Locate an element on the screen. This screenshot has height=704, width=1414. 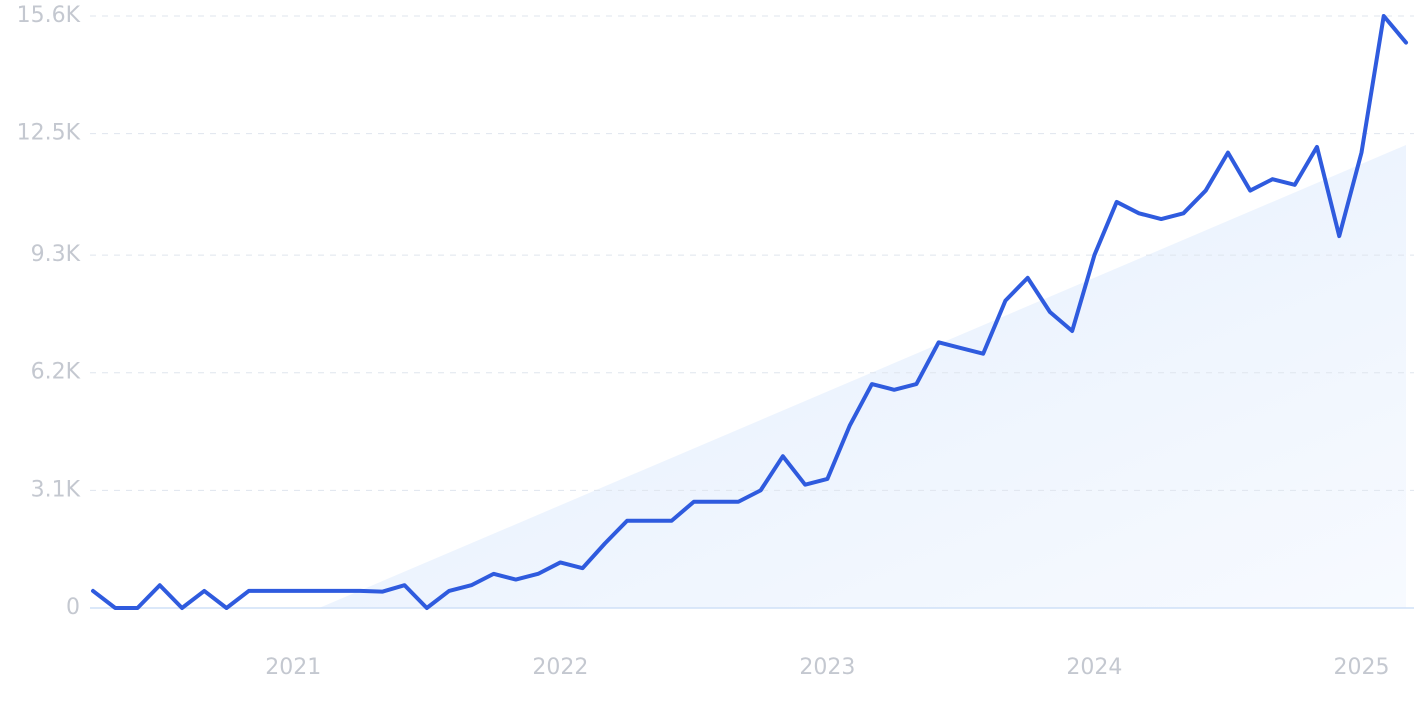
y-tick-label: 0 is located at coordinates (73, 607).